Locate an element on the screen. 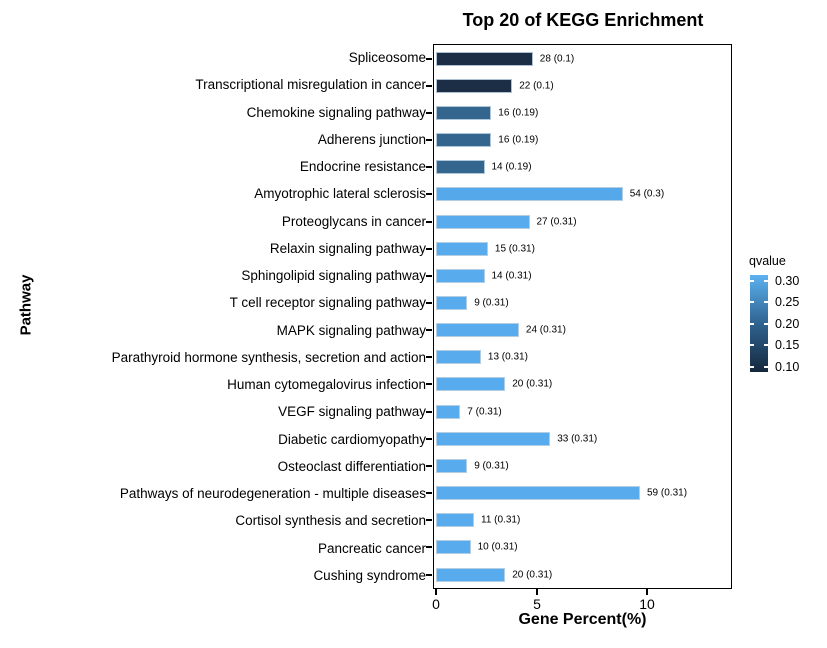 Image resolution: width=827 pixels, height=648 pixels. x-tick-label-10: 10 is located at coordinates (647, 604).